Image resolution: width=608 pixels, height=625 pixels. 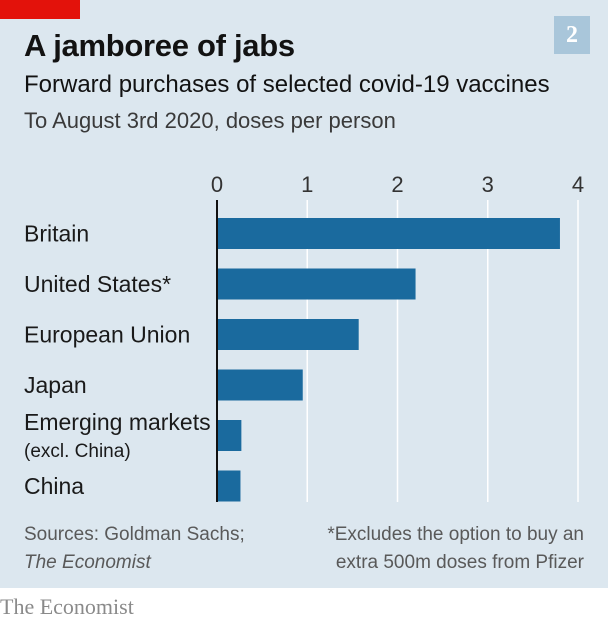 What do you see at coordinates (97, 284) in the screenshot?
I see `category-label: United States*` at bounding box center [97, 284].